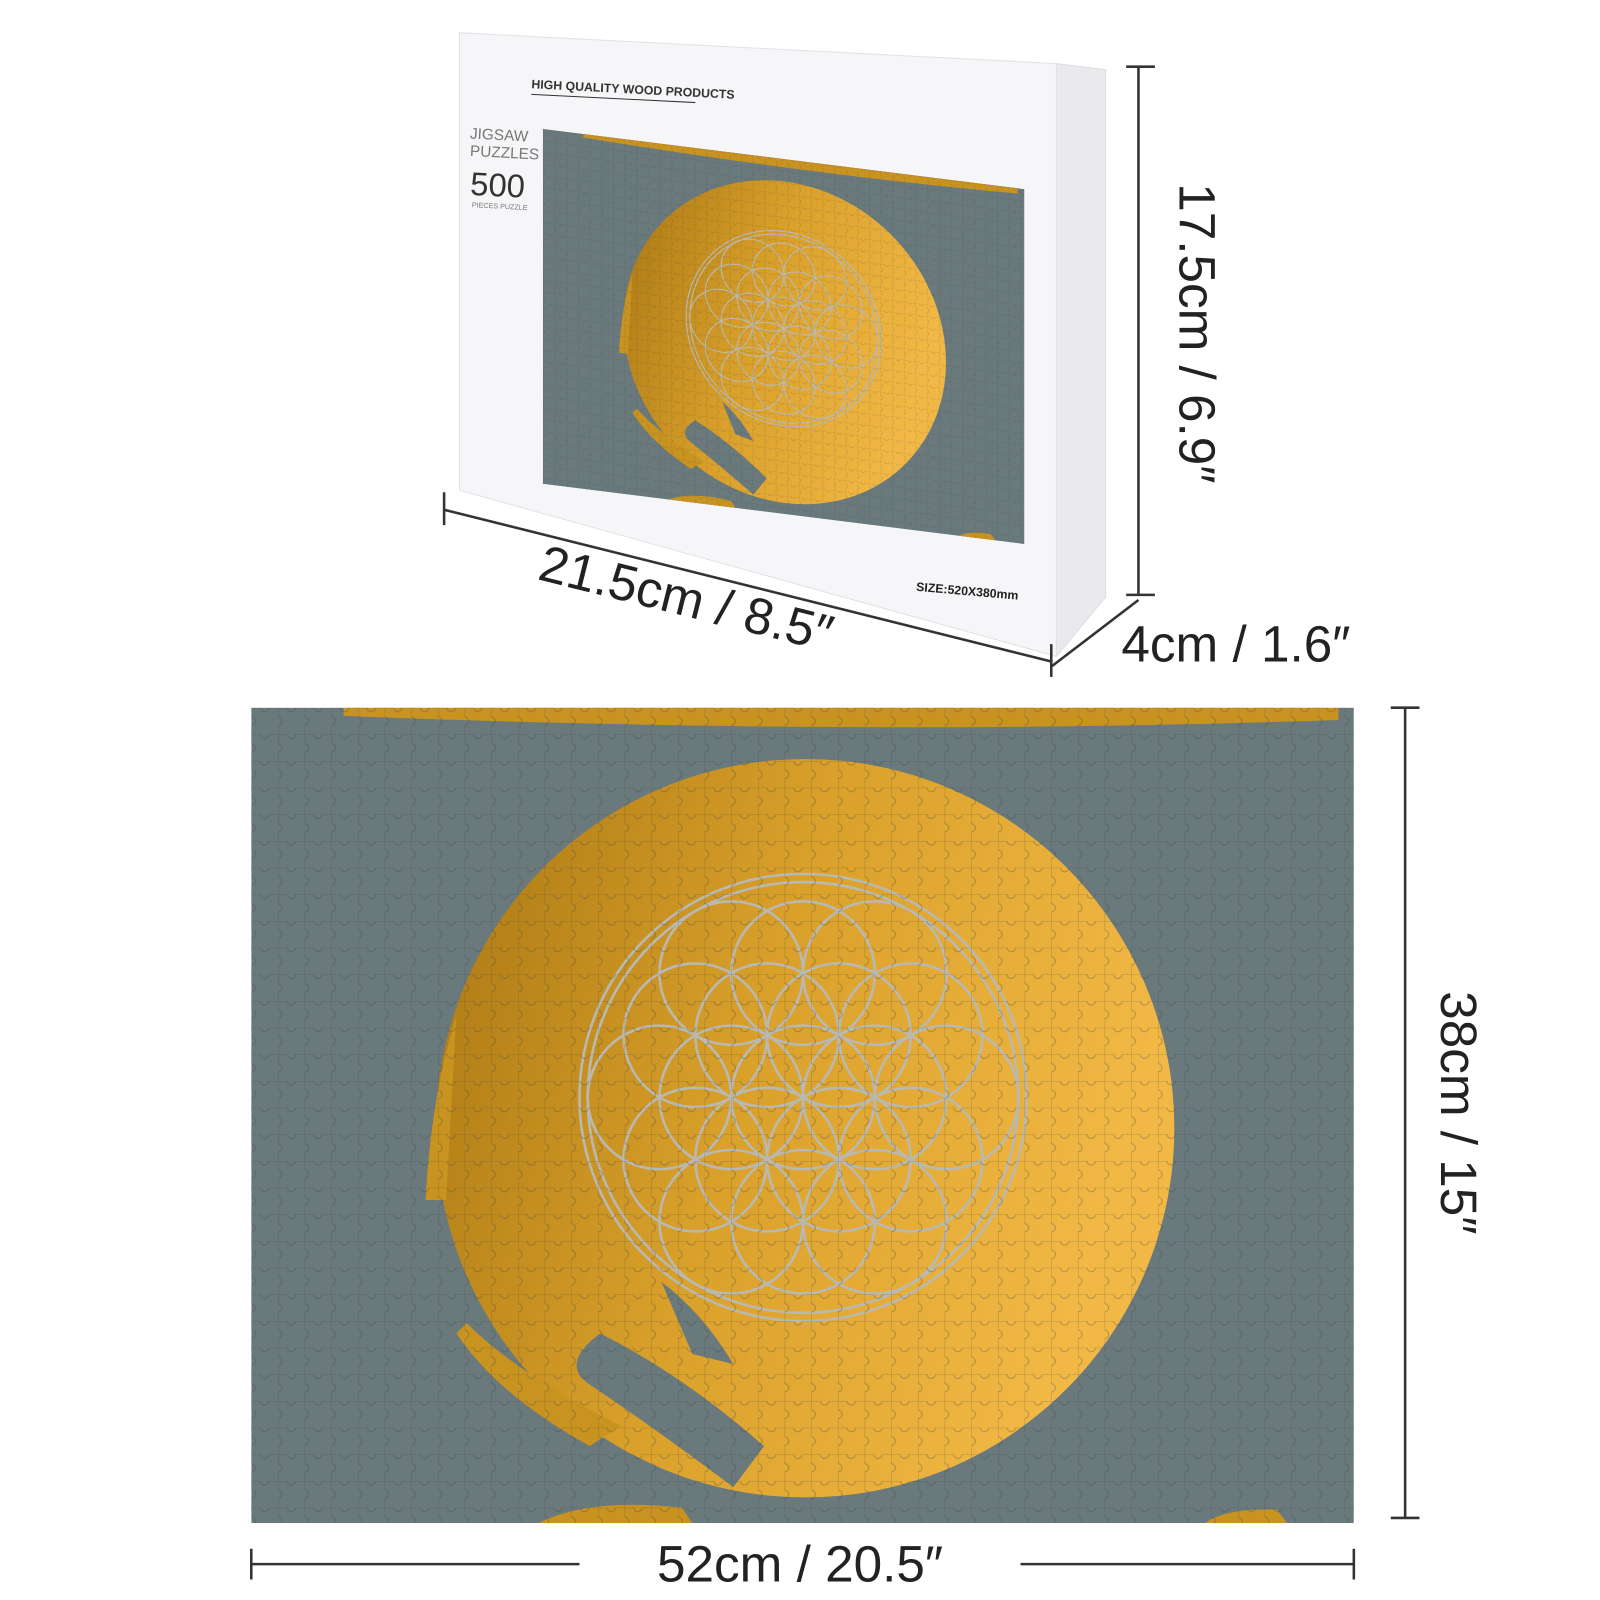 This screenshot has height=1600, width=1600. I want to click on box-piece-count: 500, so click(497, 185).